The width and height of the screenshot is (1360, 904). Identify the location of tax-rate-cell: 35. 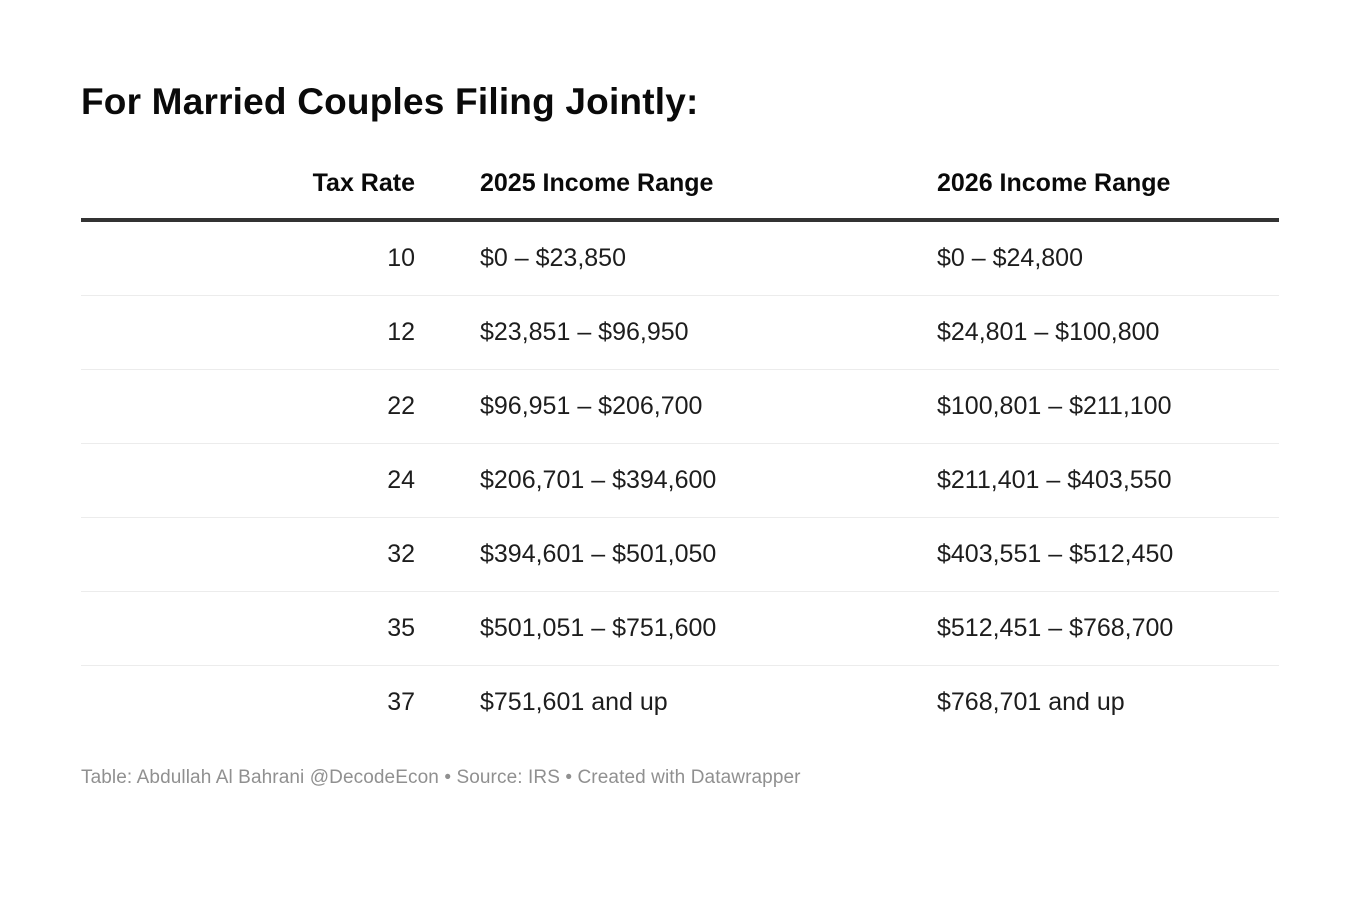
(248, 628).